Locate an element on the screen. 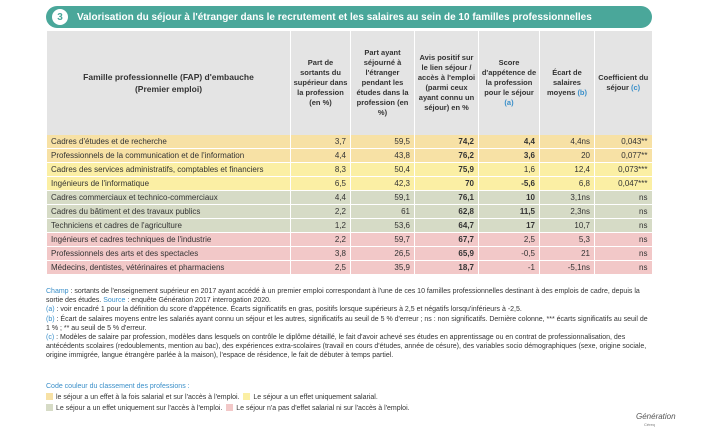 This screenshot has height=432, width=702. row-famille-name: Techniciens et cadres de l'agriculture is located at coordinates (168, 225).